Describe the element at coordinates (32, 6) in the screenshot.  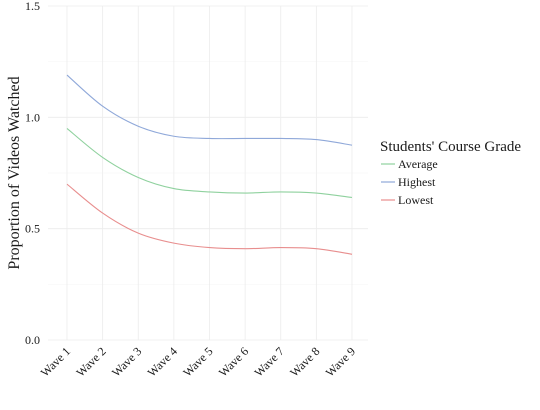
I see `y-tick-label: 1.5` at that location.